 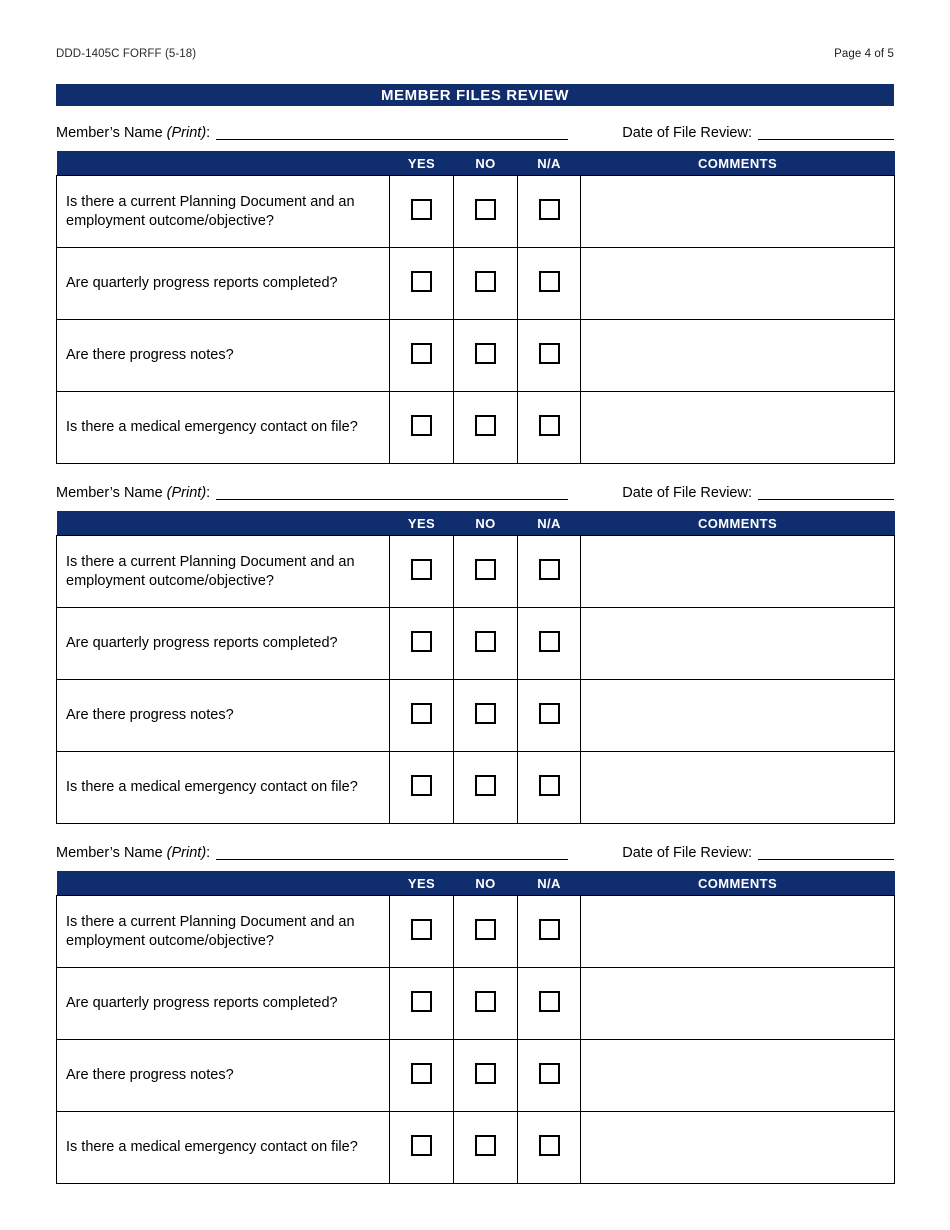 I want to click on member-name-group: Member’s Name (Print):, so click(x=312, y=492).